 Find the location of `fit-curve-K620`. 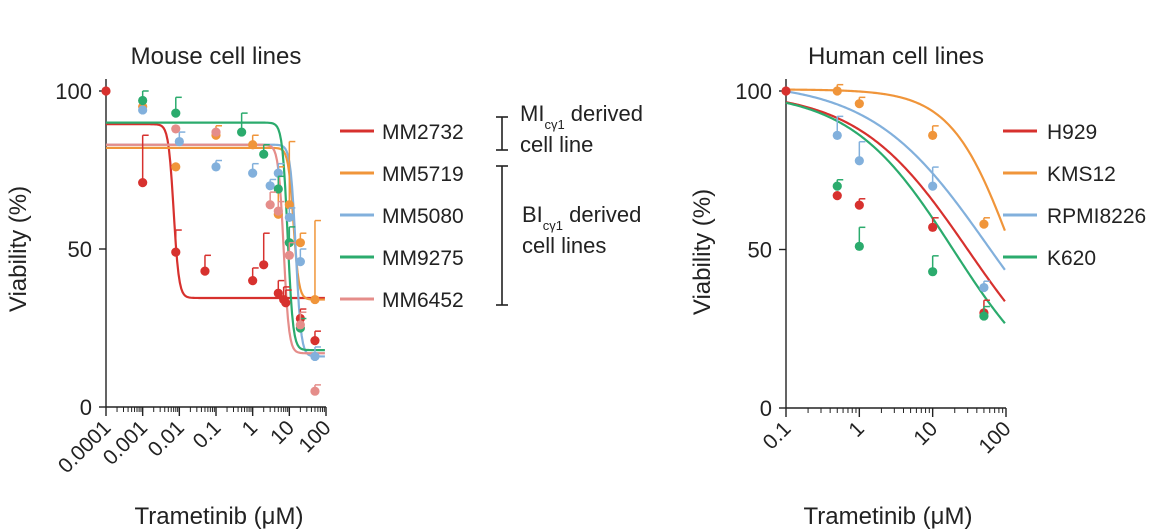

fit-curve-K620 is located at coordinates (895, 212).